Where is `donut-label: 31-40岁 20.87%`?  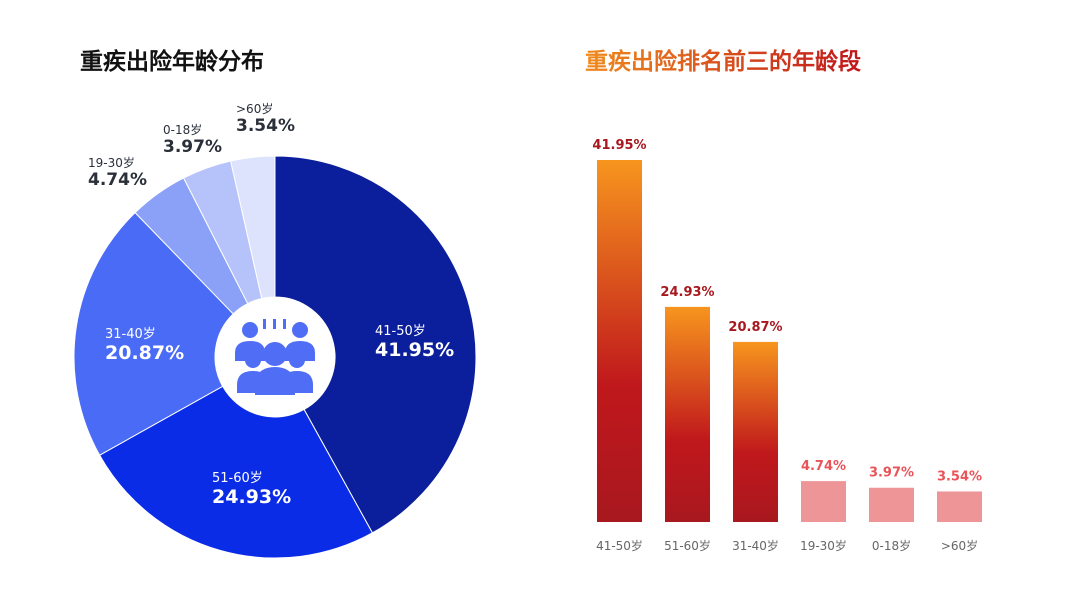
donut-label: 31-40岁 20.87% is located at coordinates (145, 346).